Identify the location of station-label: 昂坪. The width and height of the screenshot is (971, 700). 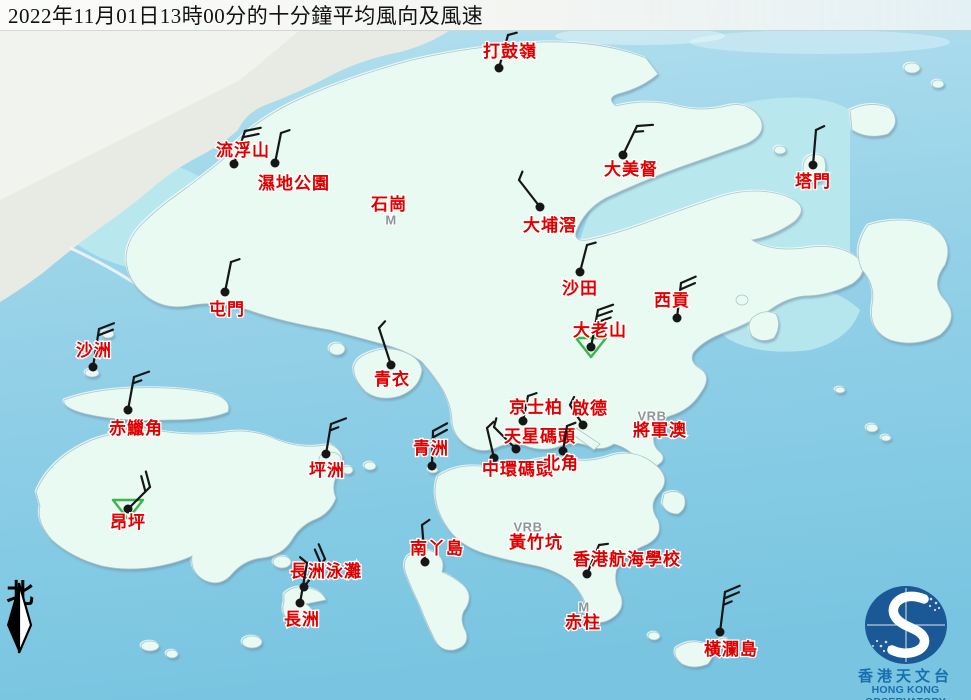
(128, 523).